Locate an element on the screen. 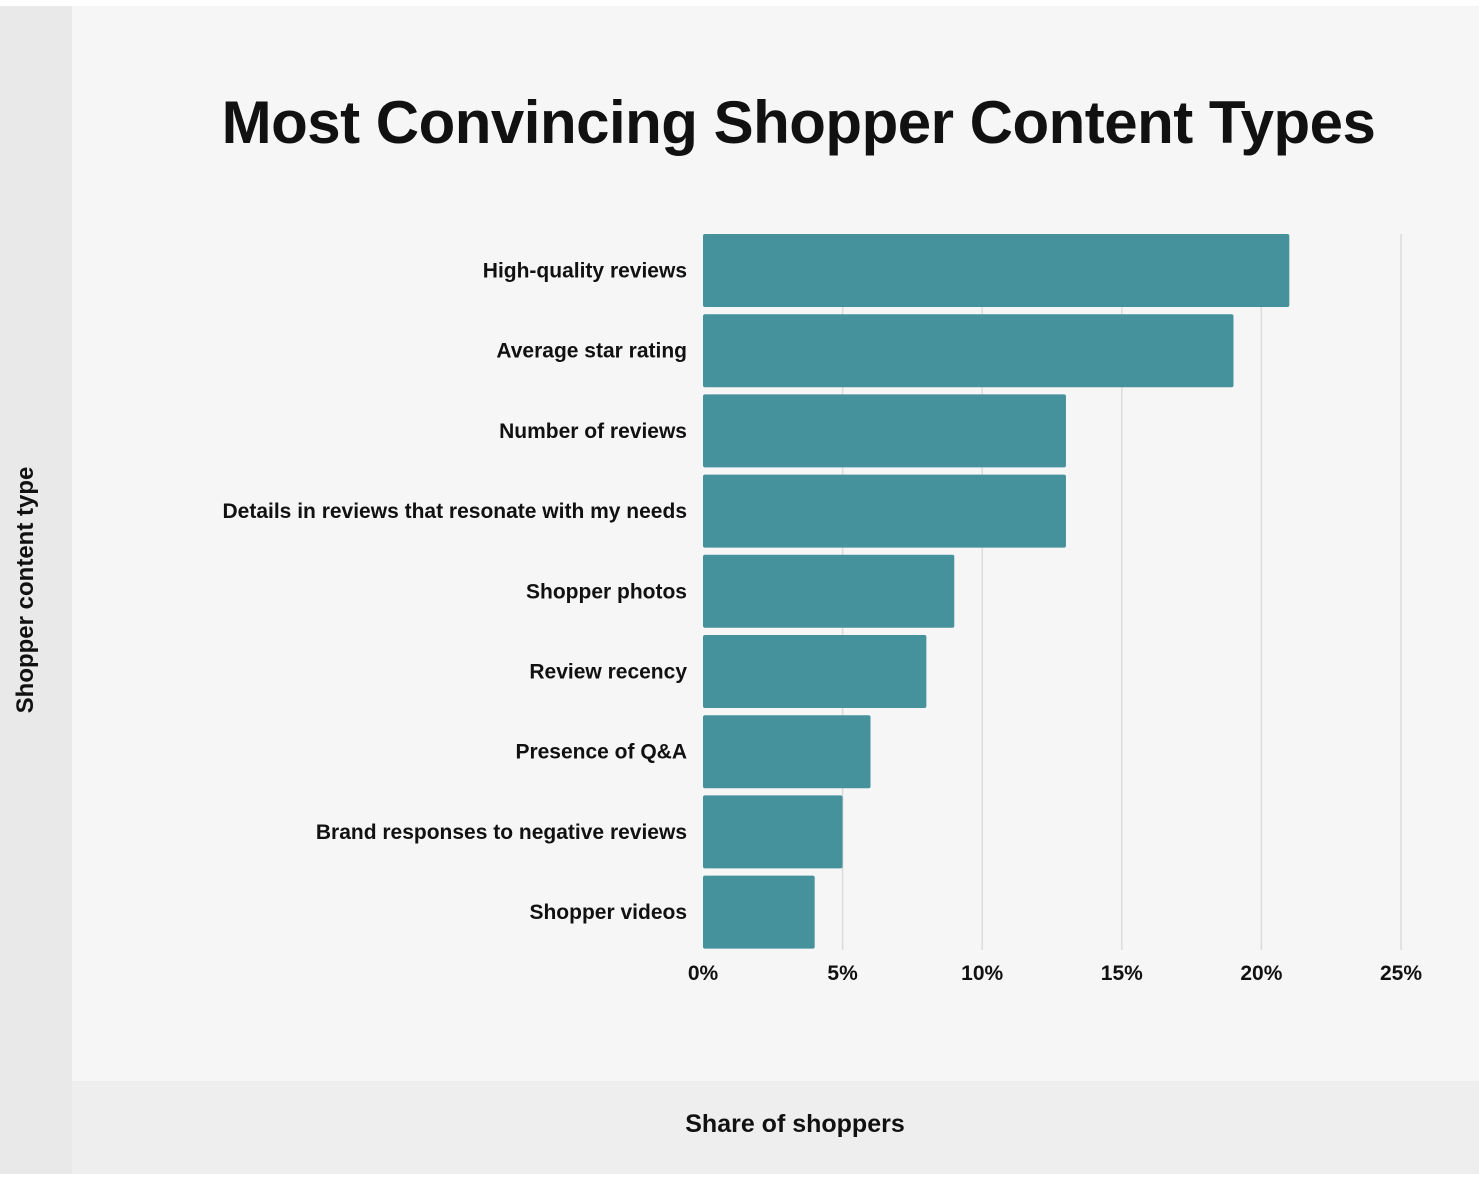 This screenshot has width=1479, height=1185. x-tick-label: 0% is located at coordinates (703, 973).